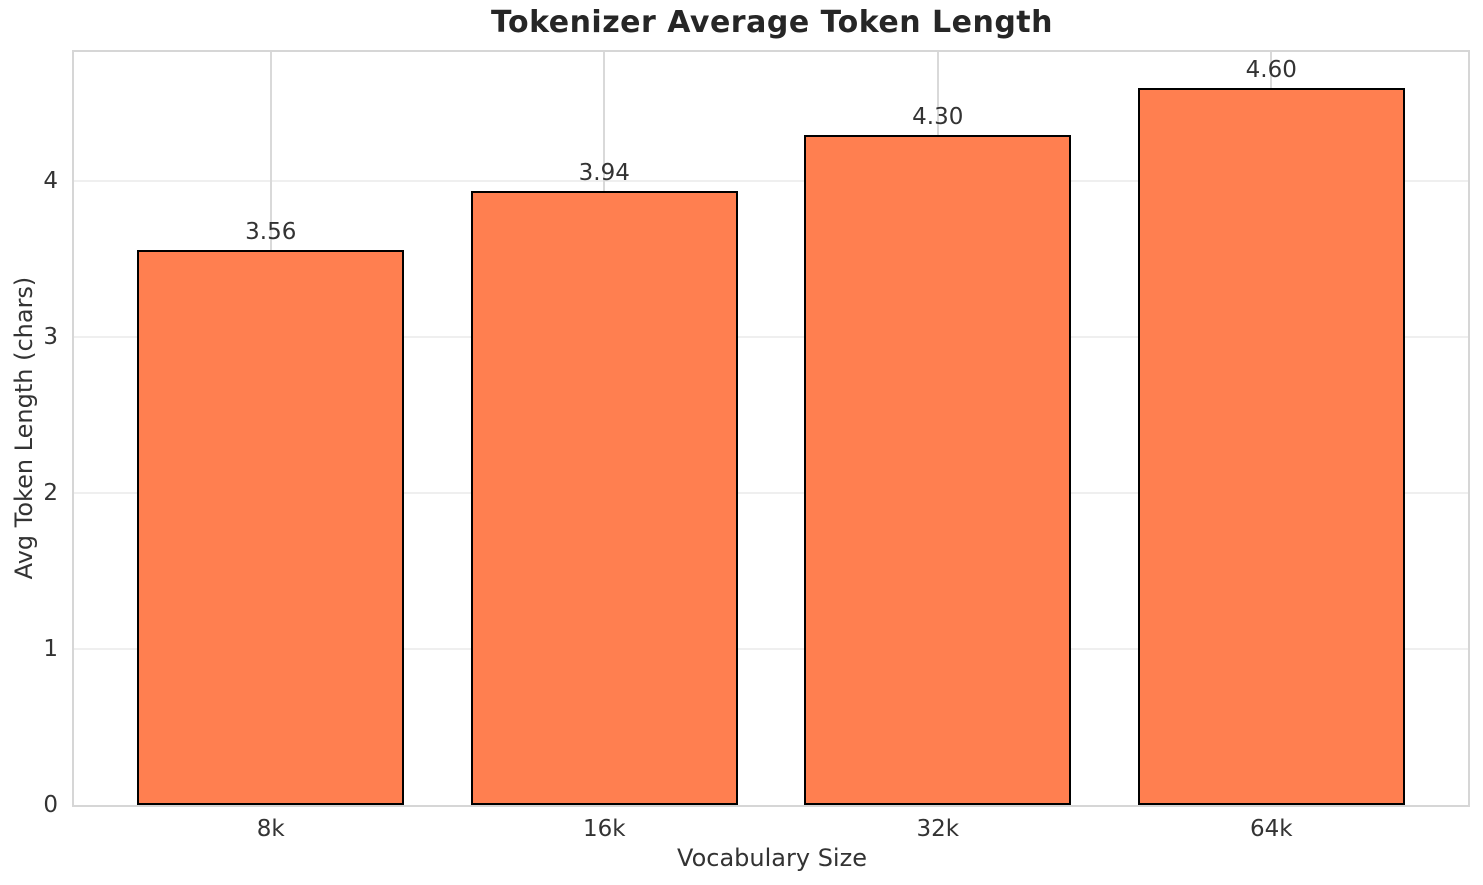 The image size is (1483, 885). Describe the element at coordinates (50, 805) in the screenshot. I see `y-tick-label-0: 0` at that location.